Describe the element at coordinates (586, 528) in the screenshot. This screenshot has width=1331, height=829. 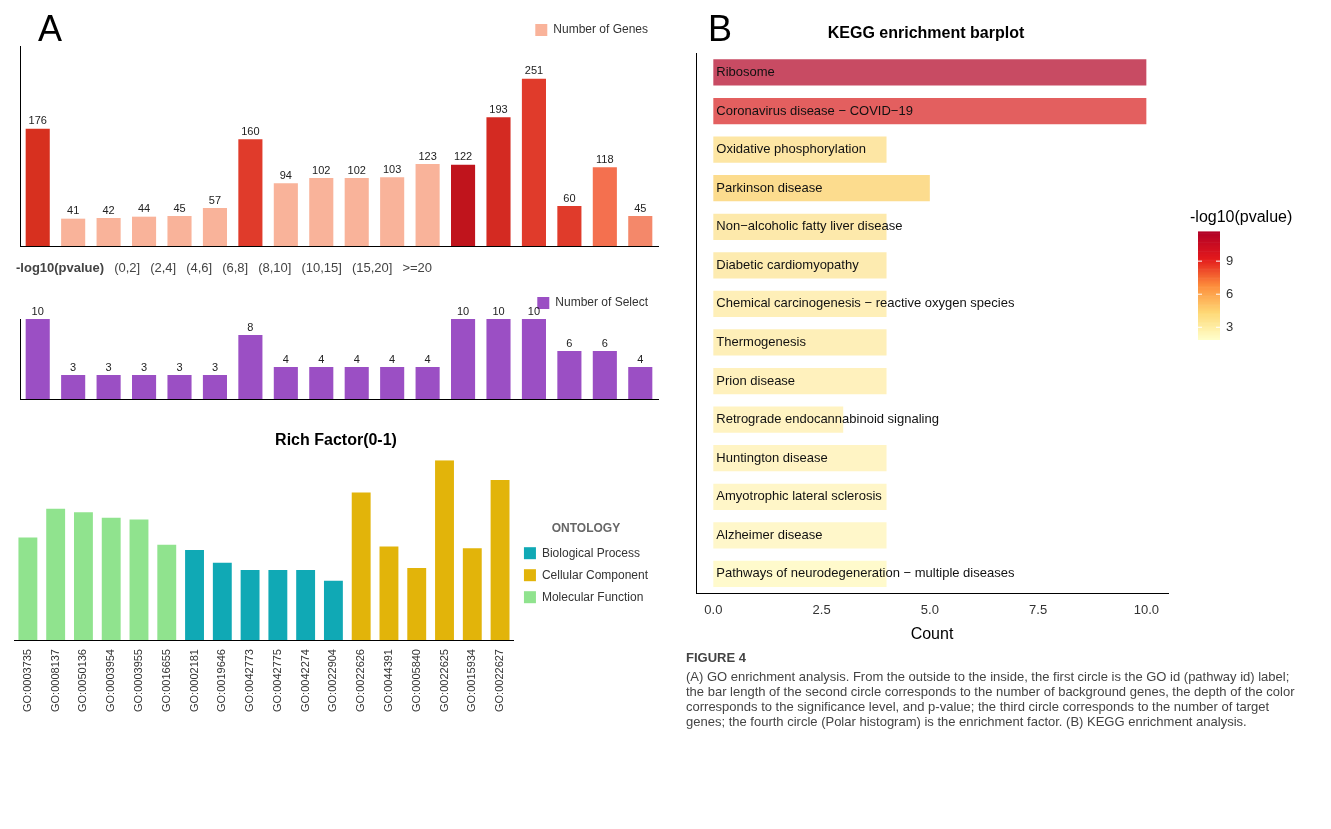
I see `legend-title: ONTOLOGY` at that location.